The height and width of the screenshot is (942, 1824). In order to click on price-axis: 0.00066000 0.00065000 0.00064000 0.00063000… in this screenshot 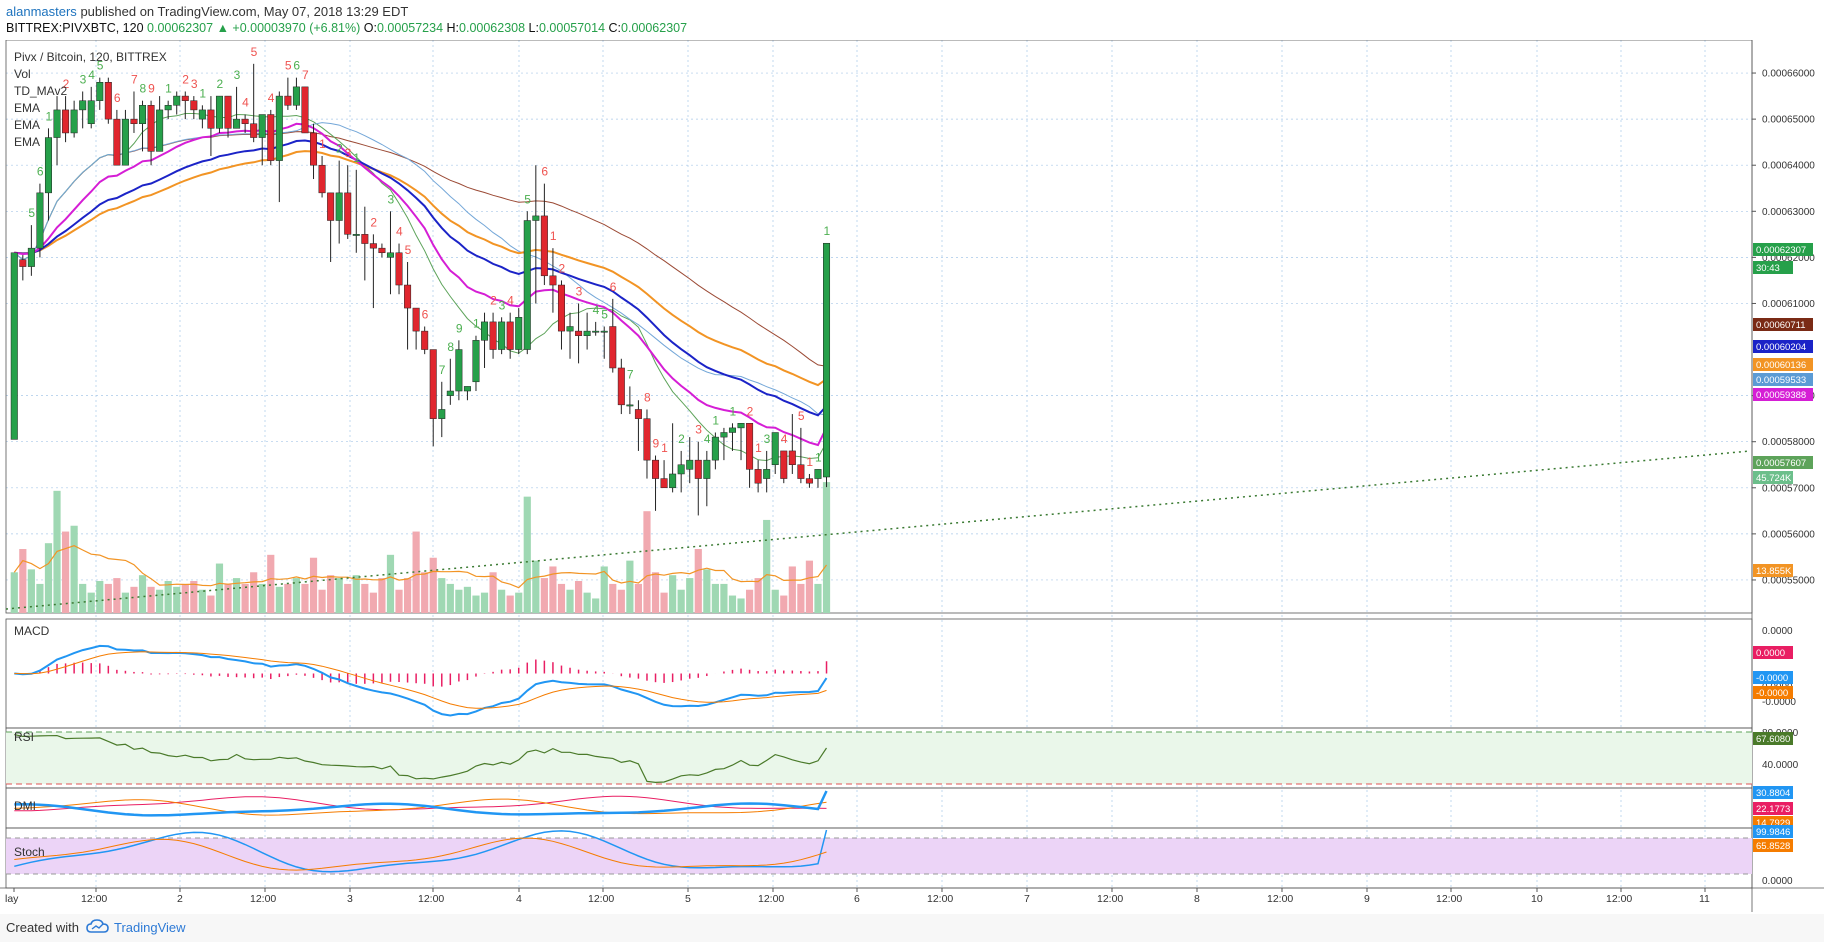, I will do `click(1783, 478)`.